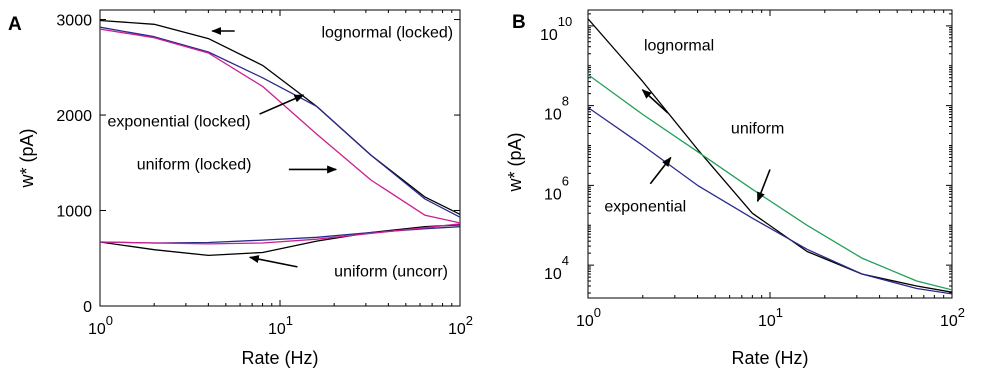 This screenshot has width=983, height=373. I want to click on panel-b-label: B, so click(519, 22).